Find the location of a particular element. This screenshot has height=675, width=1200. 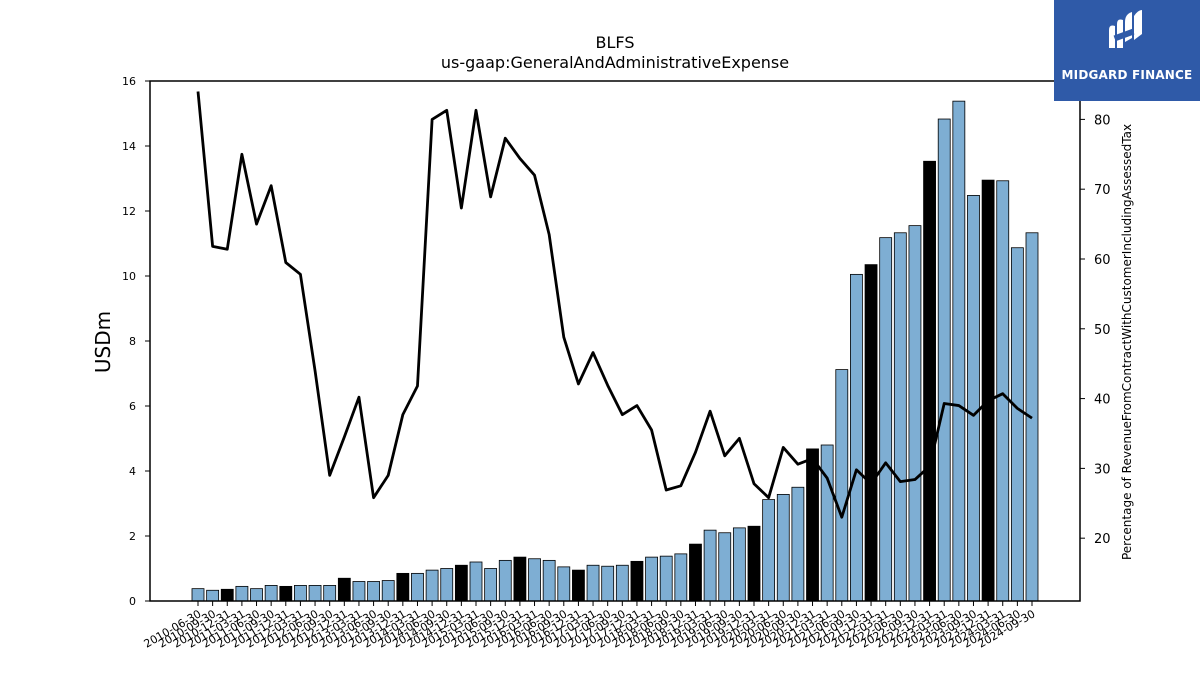

y-tick-label: 2 is located at coordinates (132, 536).